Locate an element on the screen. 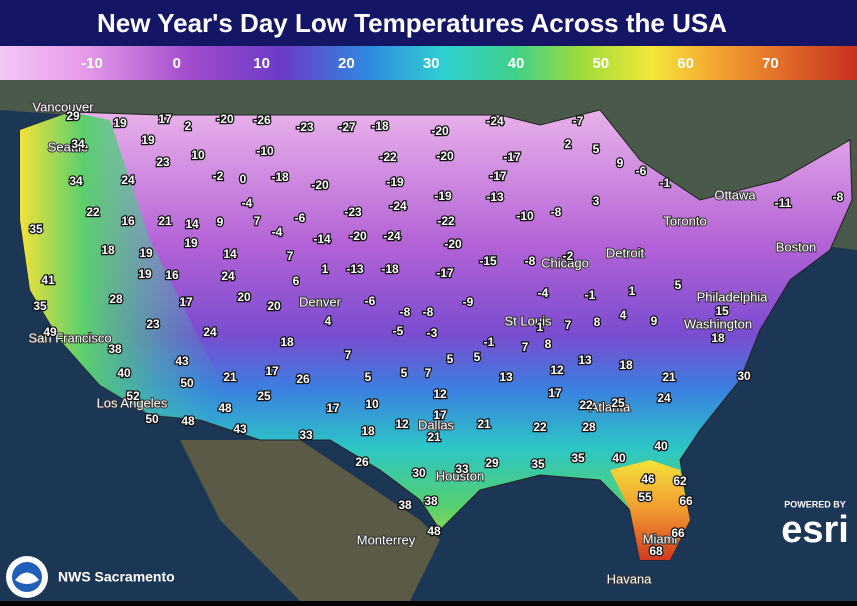 This screenshot has height=606, width=857. temperature-label: -14 is located at coordinates (322, 239).